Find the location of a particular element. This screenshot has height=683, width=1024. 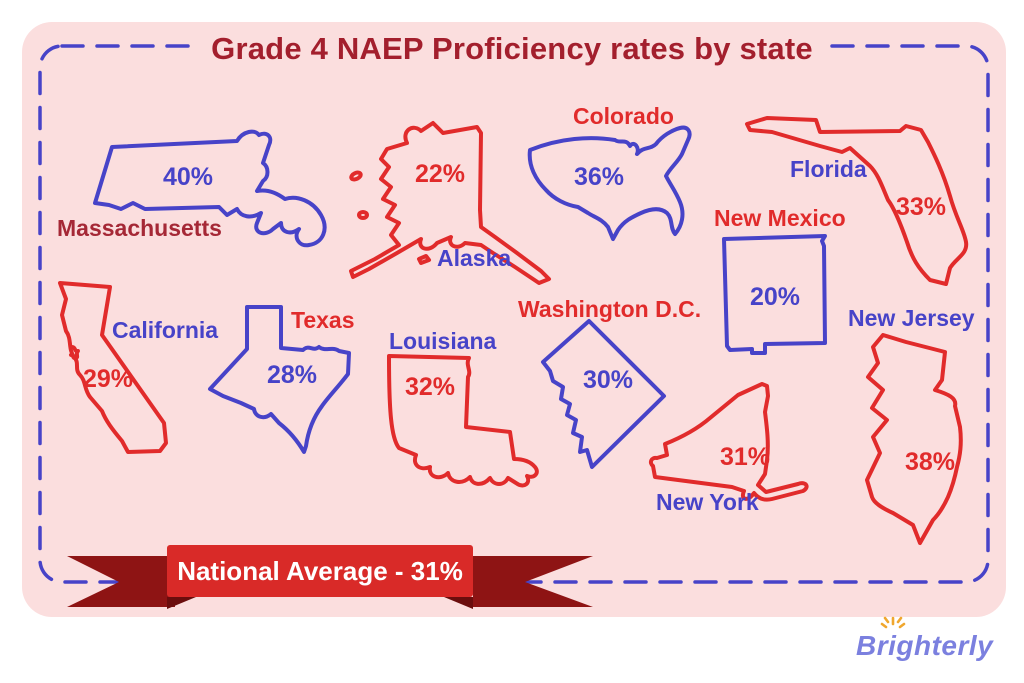

new-jersey-shape is located at coordinates (914, 439).